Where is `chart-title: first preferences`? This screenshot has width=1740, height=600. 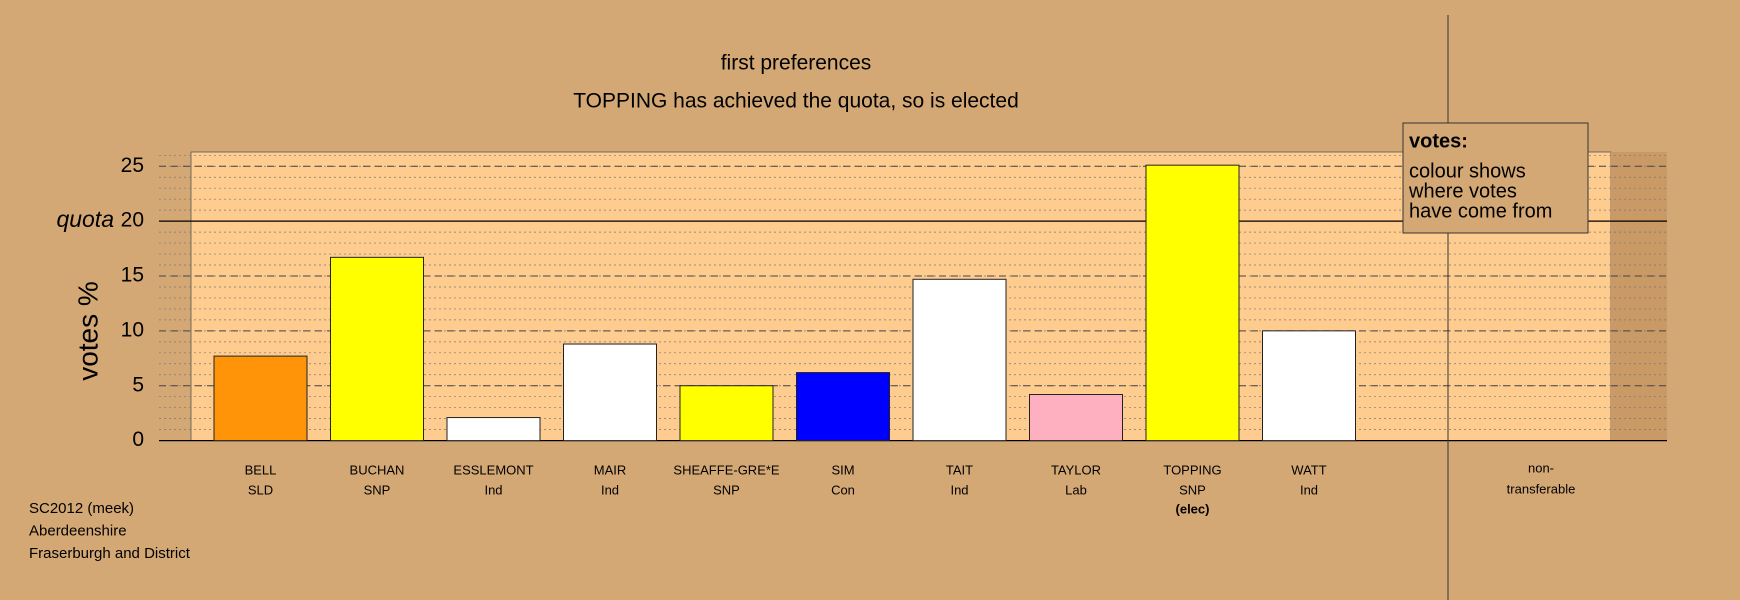
chart-title: first preferences is located at coordinates (796, 63).